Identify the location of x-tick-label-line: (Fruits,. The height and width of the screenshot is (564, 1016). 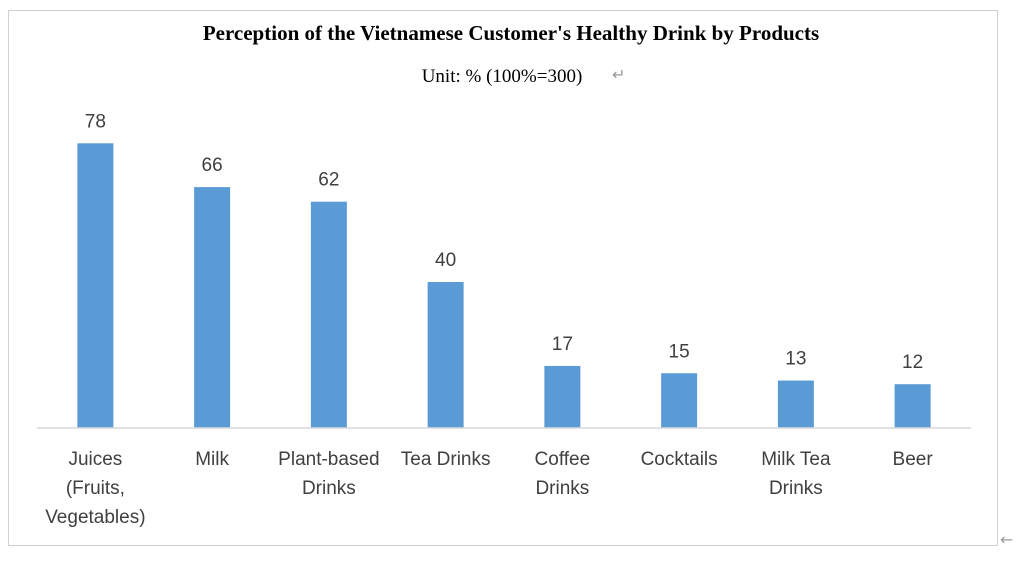
(95, 488).